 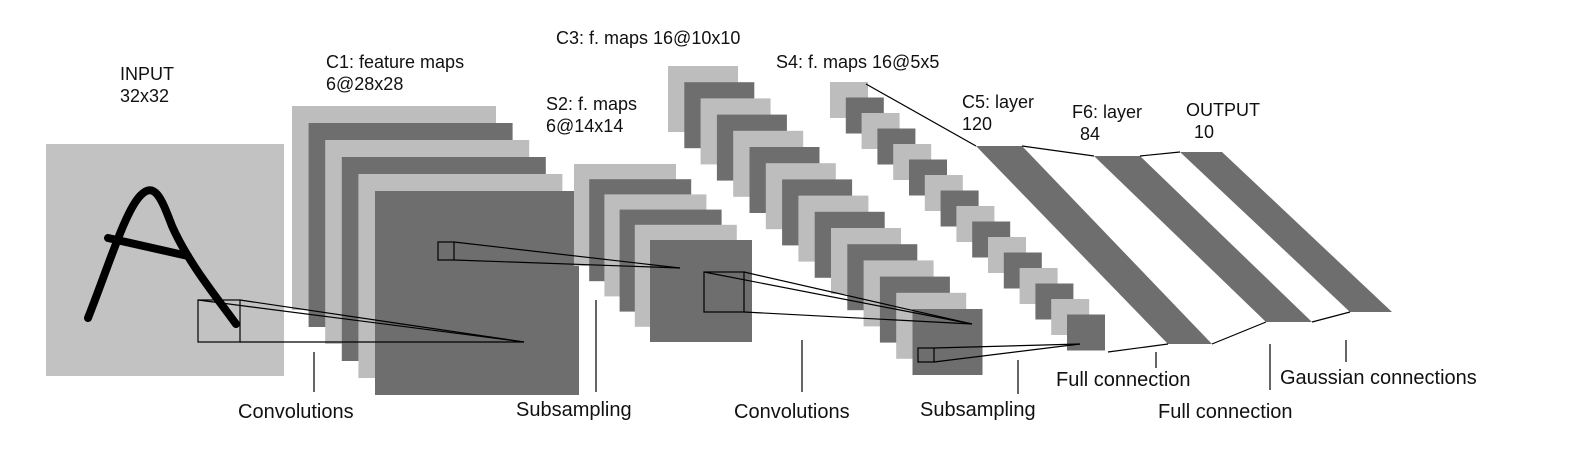 What do you see at coordinates (477, 293) in the screenshot?
I see `c1-map` at bounding box center [477, 293].